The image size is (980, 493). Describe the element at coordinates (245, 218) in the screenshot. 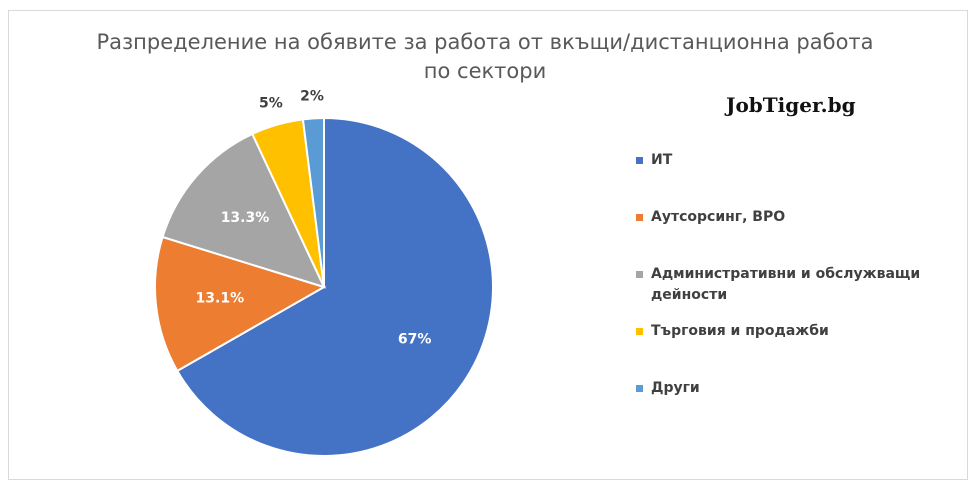

I see `pie-data-label-3: 13.3%` at that location.